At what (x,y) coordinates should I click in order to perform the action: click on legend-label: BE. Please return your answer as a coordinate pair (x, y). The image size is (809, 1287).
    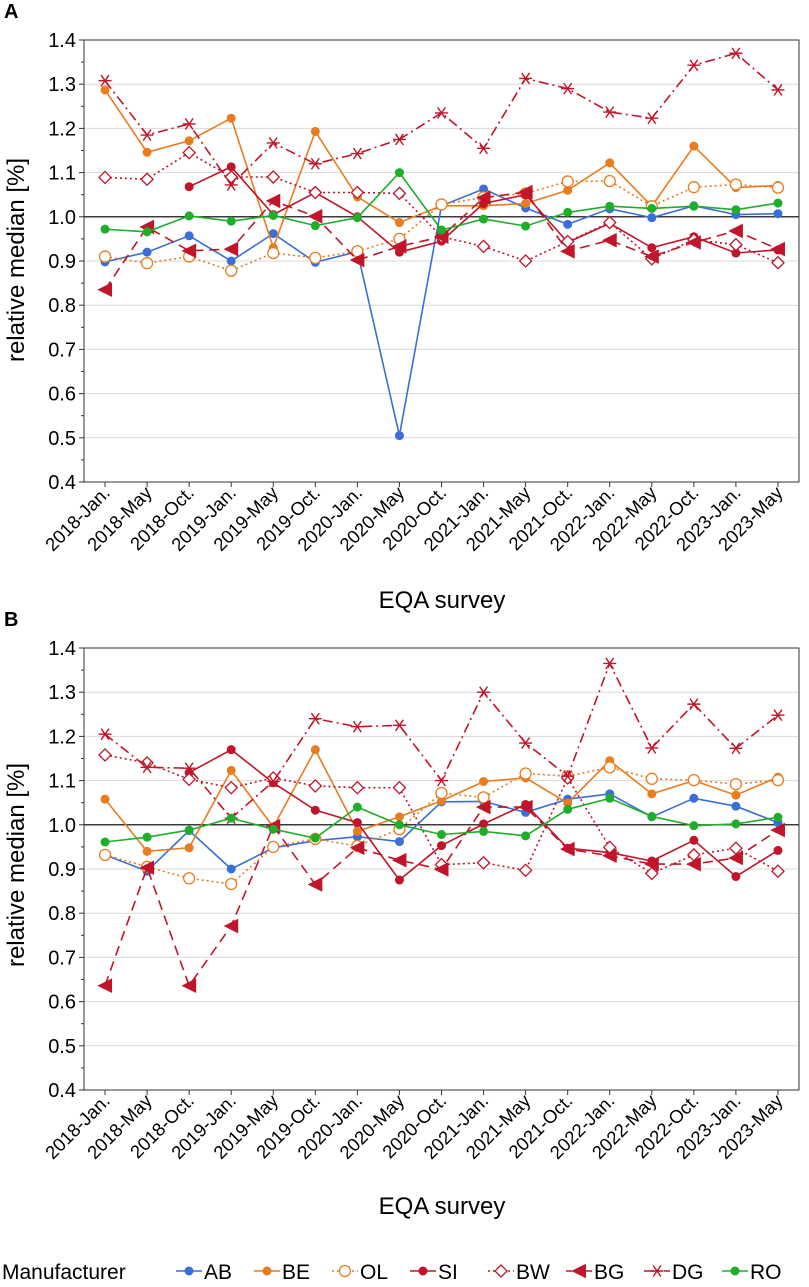
    Looking at the image, I should click on (296, 1272).